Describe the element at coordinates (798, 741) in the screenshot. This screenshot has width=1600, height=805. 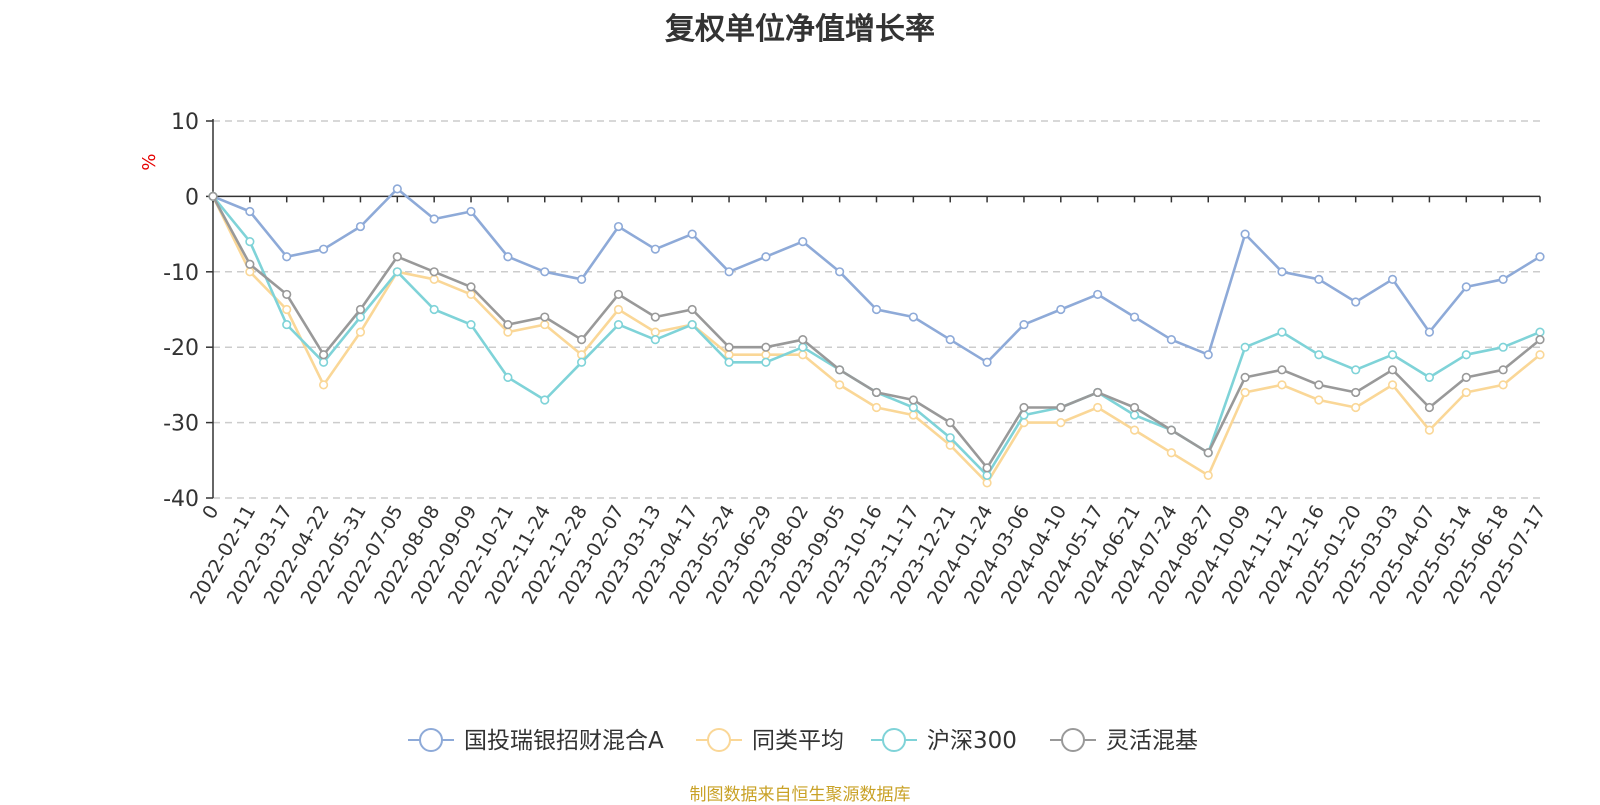
I see `legend-label: 同类平均` at that location.